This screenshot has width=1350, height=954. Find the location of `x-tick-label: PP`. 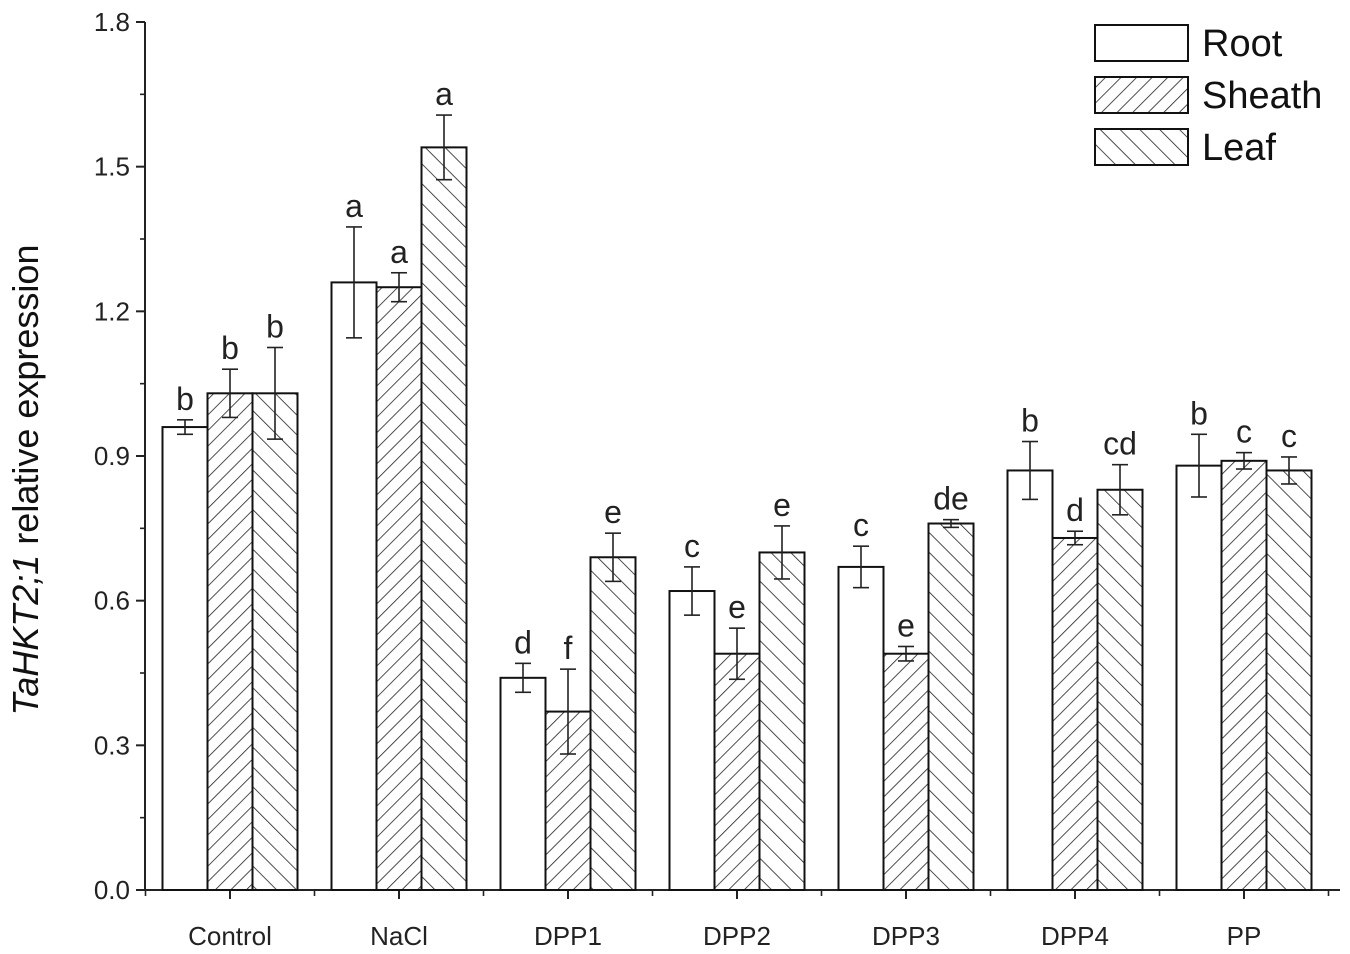

x-tick-label: PP is located at coordinates (1244, 936).